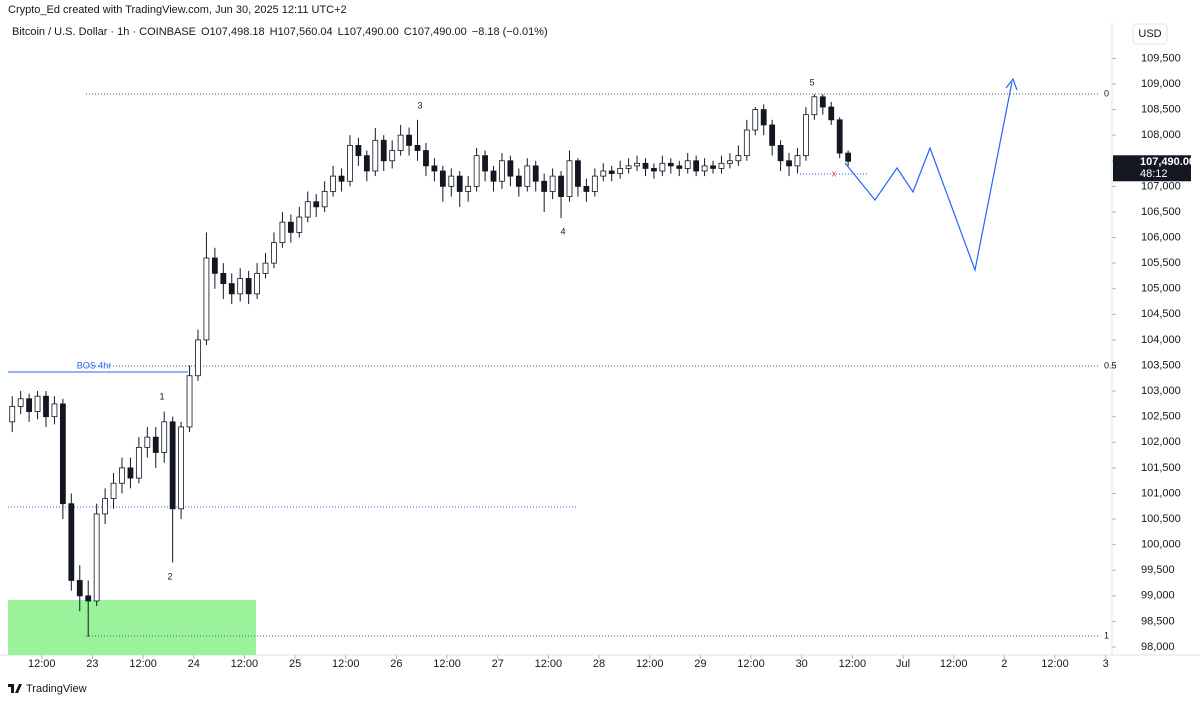 The image size is (1200, 703). I want to click on y-tick-label: 104,000, so click(1161, 340).